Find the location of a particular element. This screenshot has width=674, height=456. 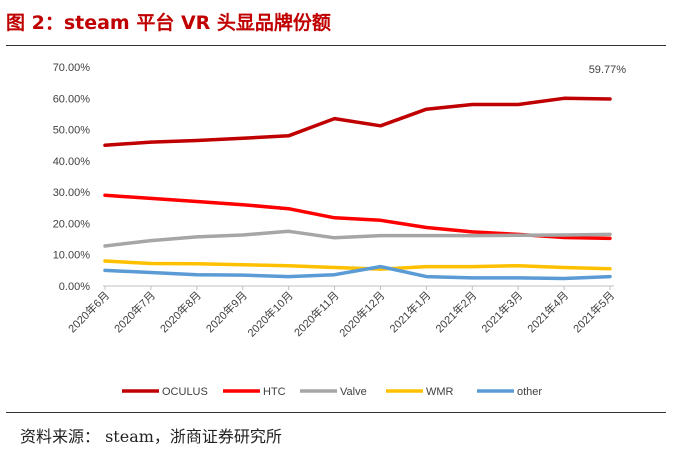

x-tick-label: 2020年10月 is located at coordinates (269, 313).